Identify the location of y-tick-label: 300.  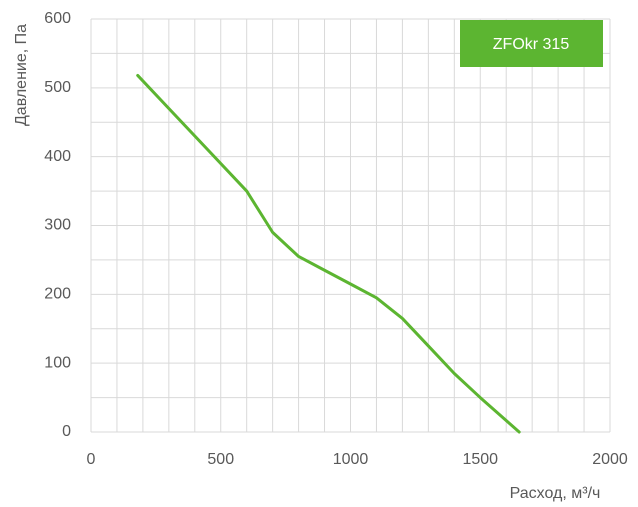
(57, 225).